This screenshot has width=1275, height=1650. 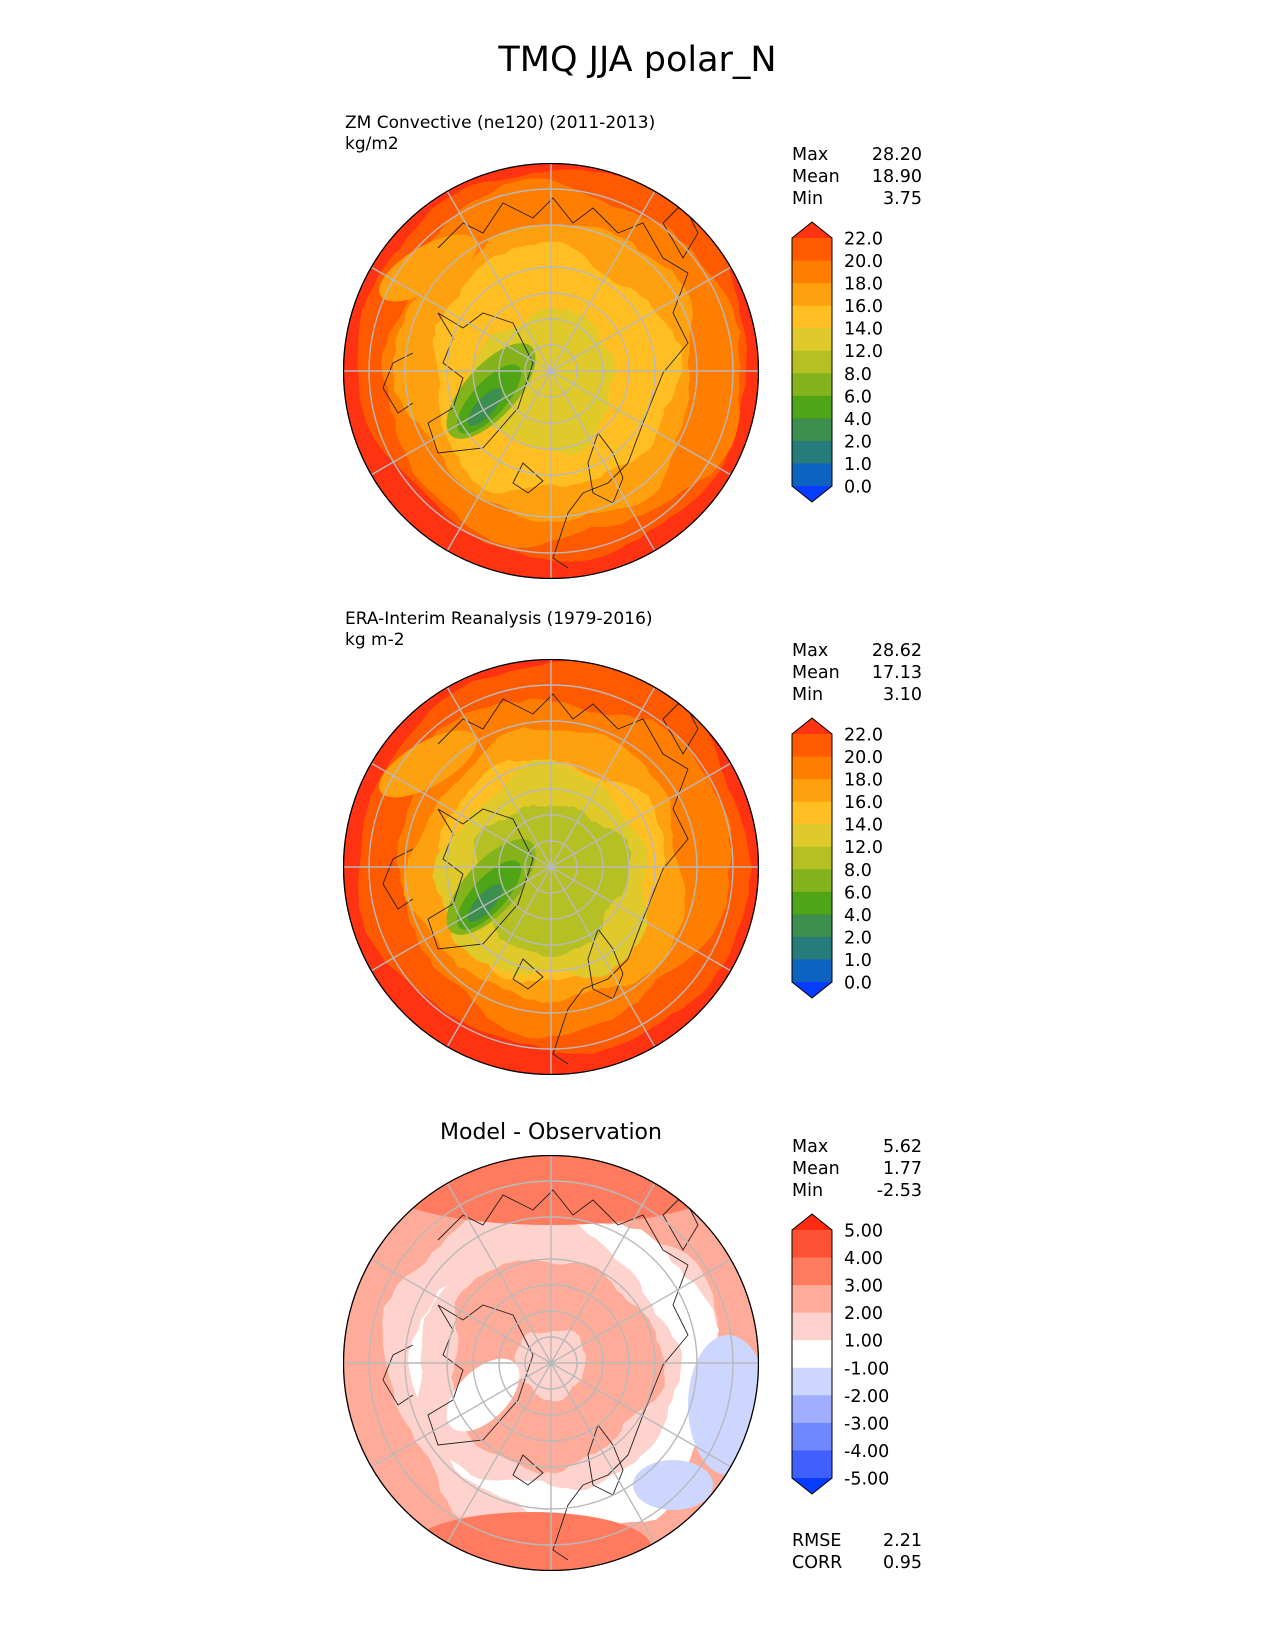 I want to click on stat-value: 17.13, so click(x=896, y=673).